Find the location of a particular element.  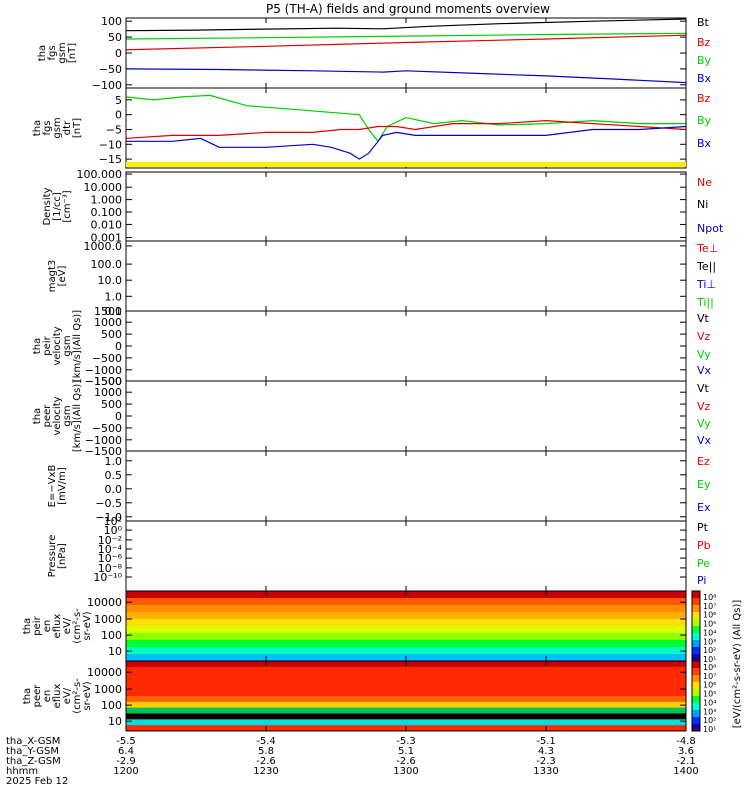

legend-bx: Bx is located at coordinates (704, 78).